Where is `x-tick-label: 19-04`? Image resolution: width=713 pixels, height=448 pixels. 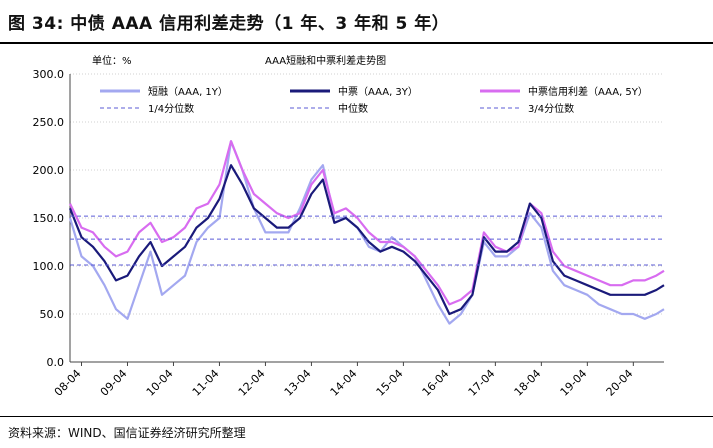 x-tick-label: 19-04 is located at coordinates (574, 383).